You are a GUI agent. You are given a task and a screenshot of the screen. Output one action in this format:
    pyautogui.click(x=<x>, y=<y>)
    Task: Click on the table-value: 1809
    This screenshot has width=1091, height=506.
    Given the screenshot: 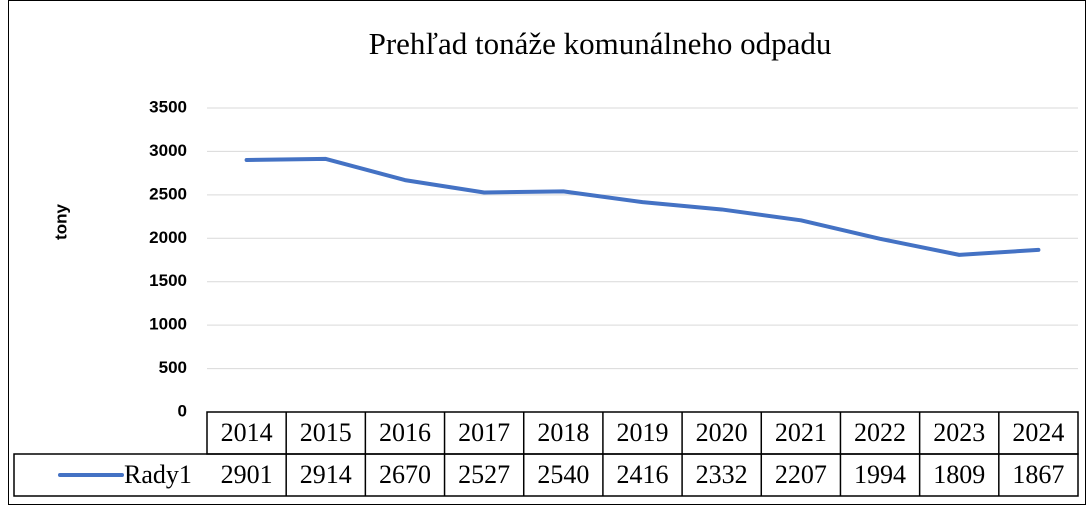 What is the action you would take?
    pyautogui.click(x=959, y=474)
    